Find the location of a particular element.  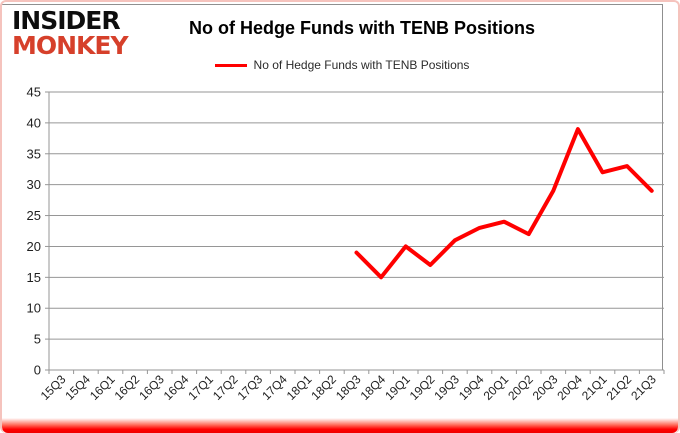

insider-monkey-logo: INSIDER MONKEY is located at coordinates (70, 33).